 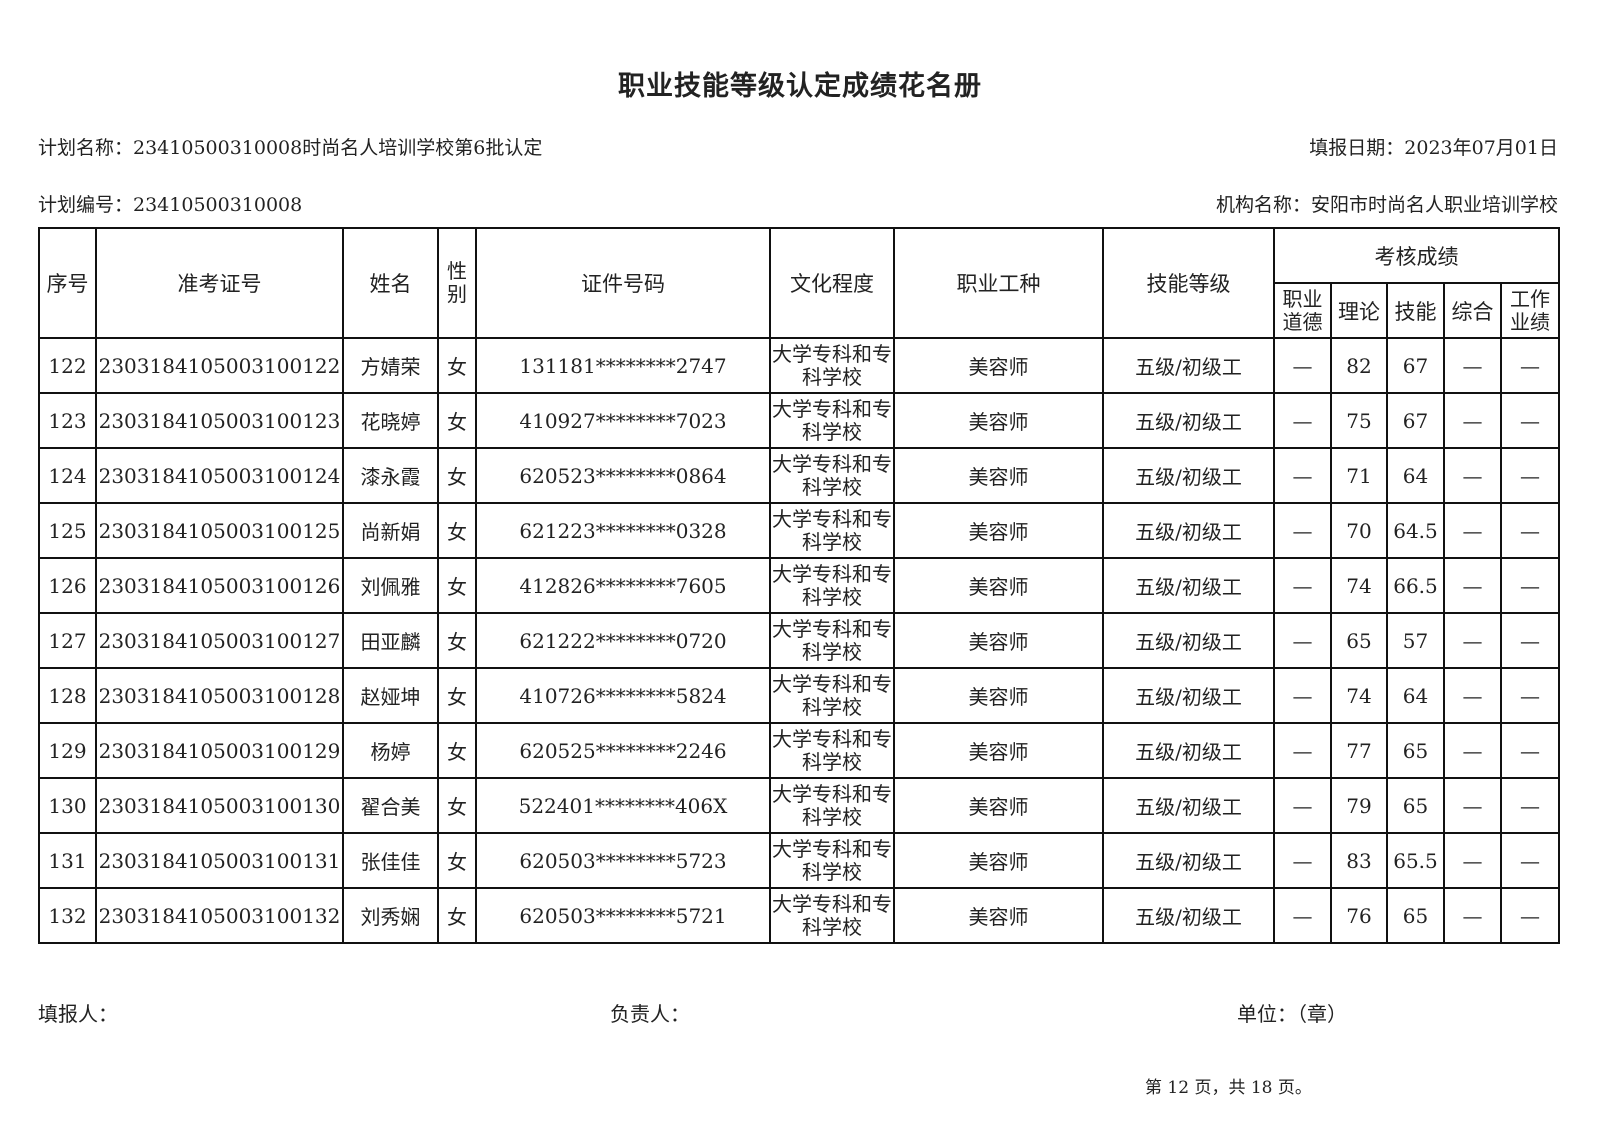 What do you see at coordinates (1359, 805) in the screenshot?
I see `cell-theory: 79` at bounding box center [1359, 805].